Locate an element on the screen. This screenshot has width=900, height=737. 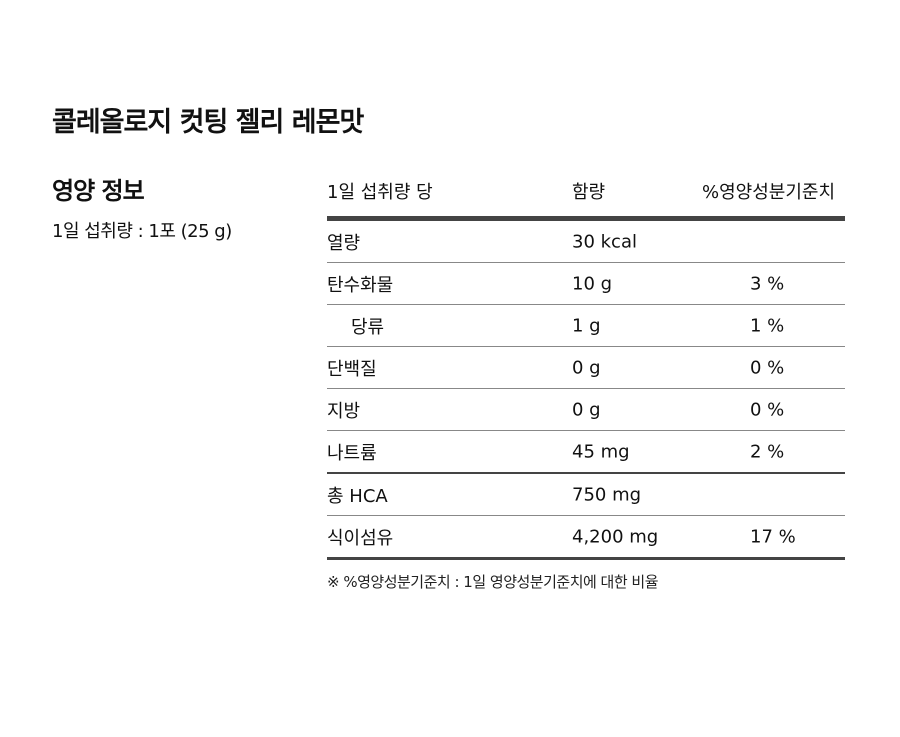
table-cell: 1 % is located at coordinates (767, 325).